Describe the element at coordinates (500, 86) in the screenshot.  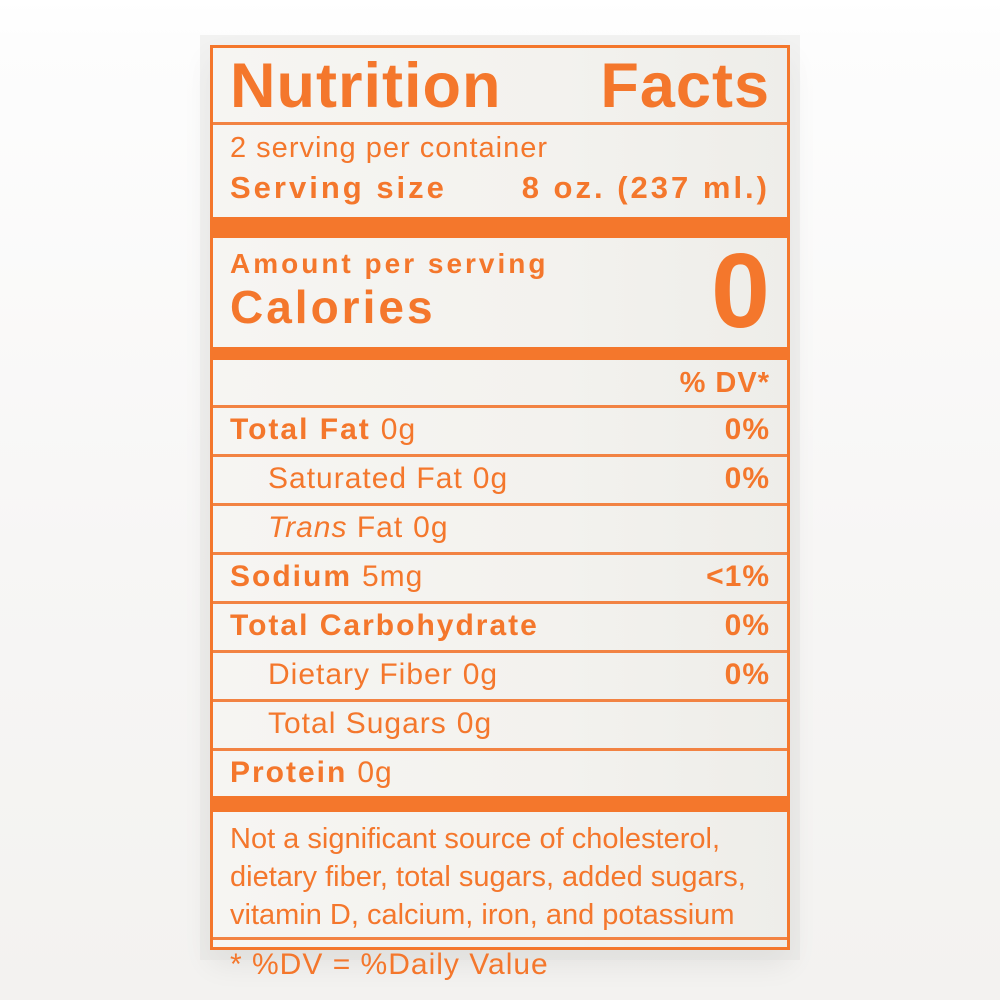
I see `label-title: Nutrition Facts` at that location.